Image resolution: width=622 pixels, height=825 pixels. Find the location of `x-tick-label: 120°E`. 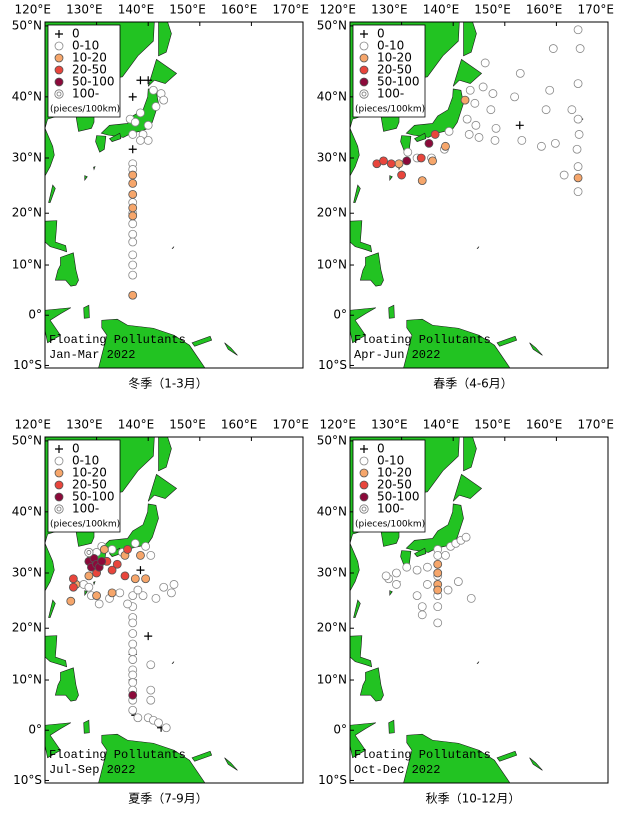

x-tick-label: 120°E is located at coordinates (338, 10).